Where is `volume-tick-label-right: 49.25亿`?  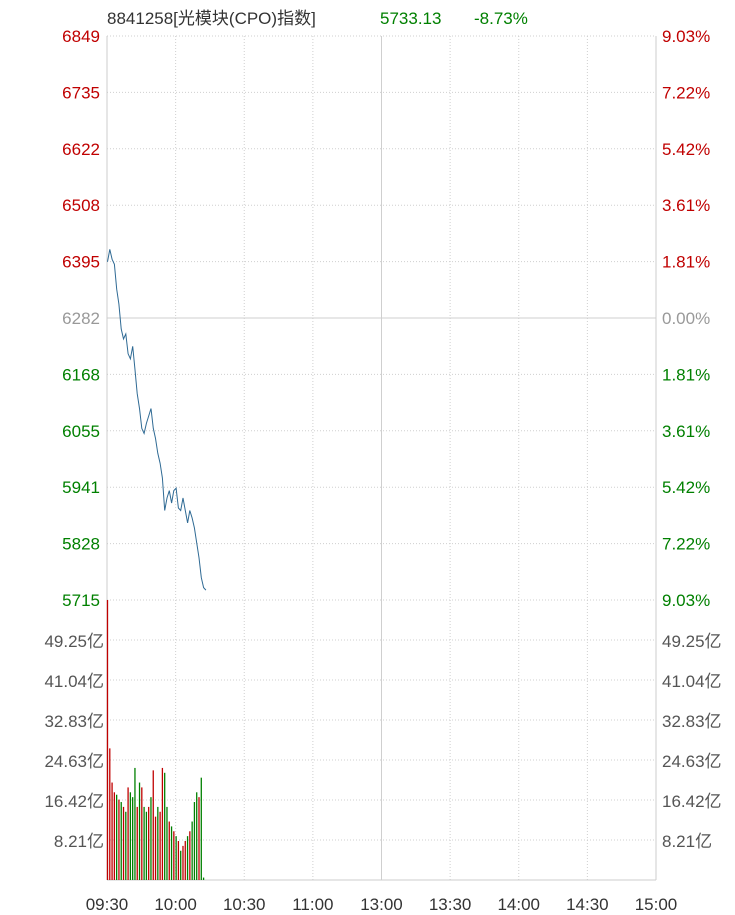
volume-tick-label-right: 49.25亿 is located at coordinates (692, 641).